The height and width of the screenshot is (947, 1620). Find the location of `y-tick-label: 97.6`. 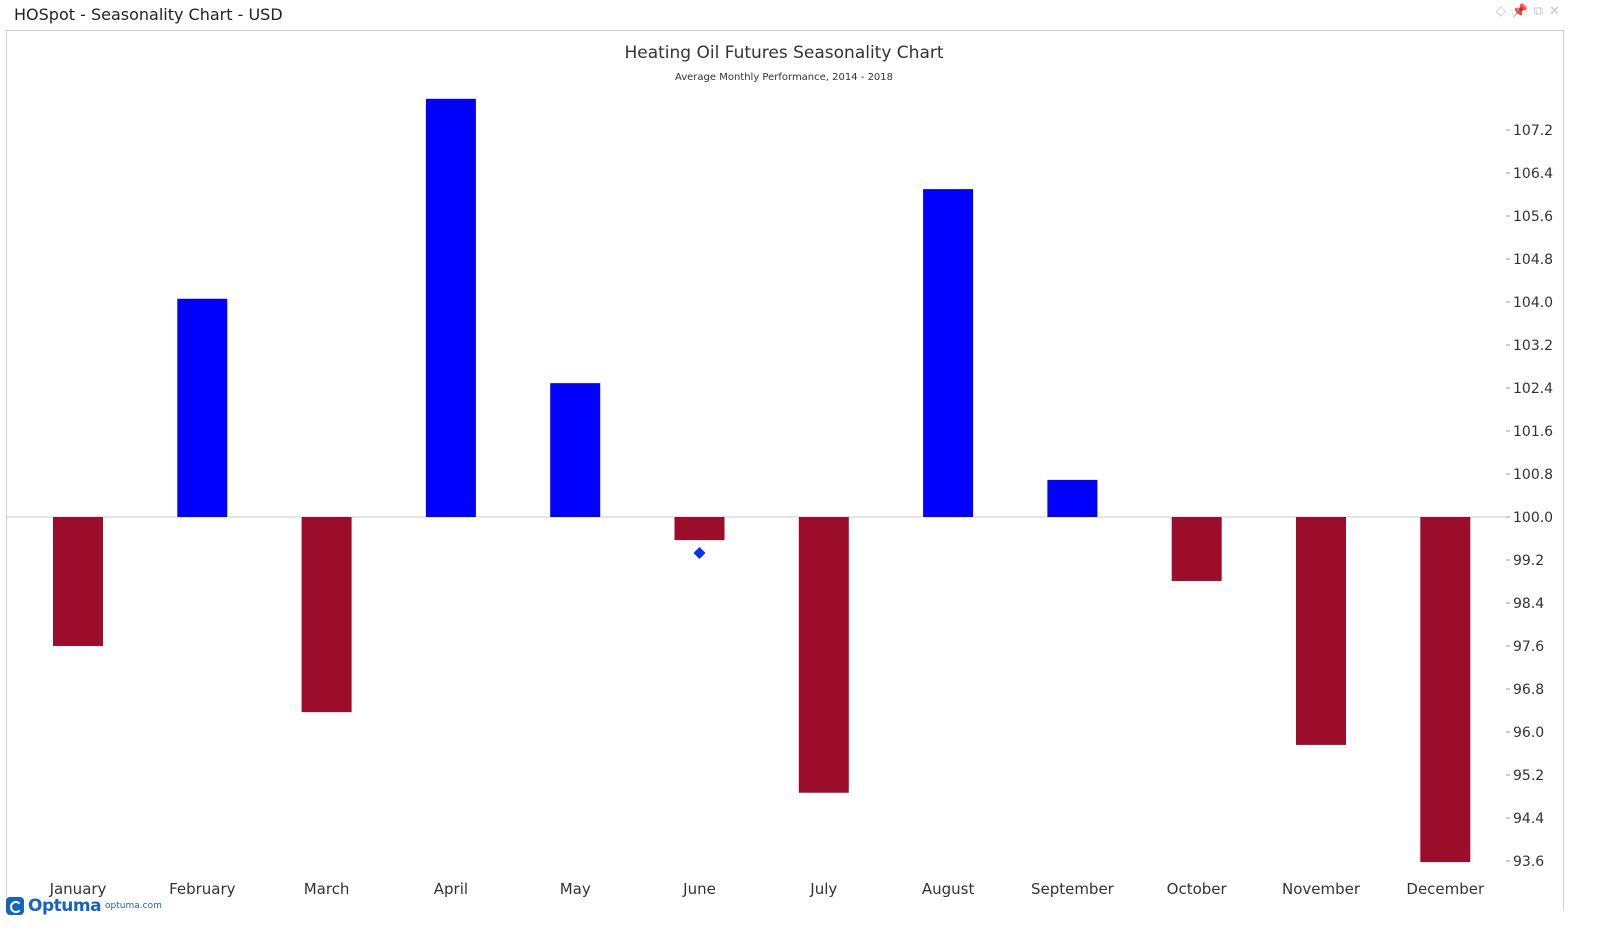

y-tick-label: 97.6 is located at coordinates (1528, 647).